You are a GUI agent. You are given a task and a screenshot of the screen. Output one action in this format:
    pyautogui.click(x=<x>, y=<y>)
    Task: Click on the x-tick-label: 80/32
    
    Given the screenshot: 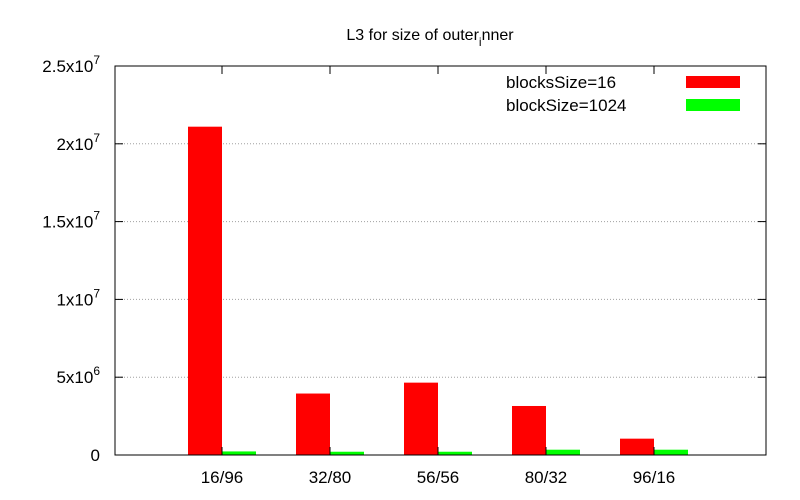 What is the action you would take?
    pyautogui.click(x=546, y=477)
    